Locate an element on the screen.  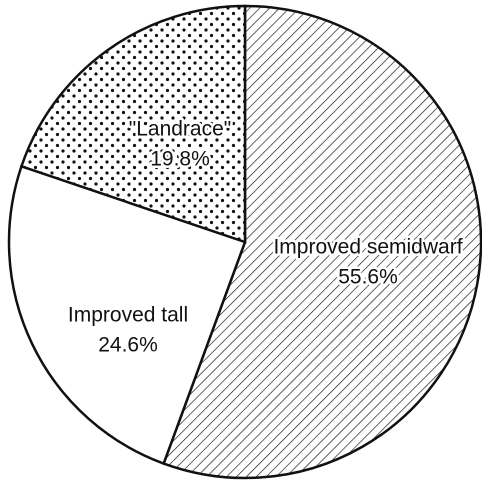
slice-value-label: 19.8% is located at coordinates (180, 159).